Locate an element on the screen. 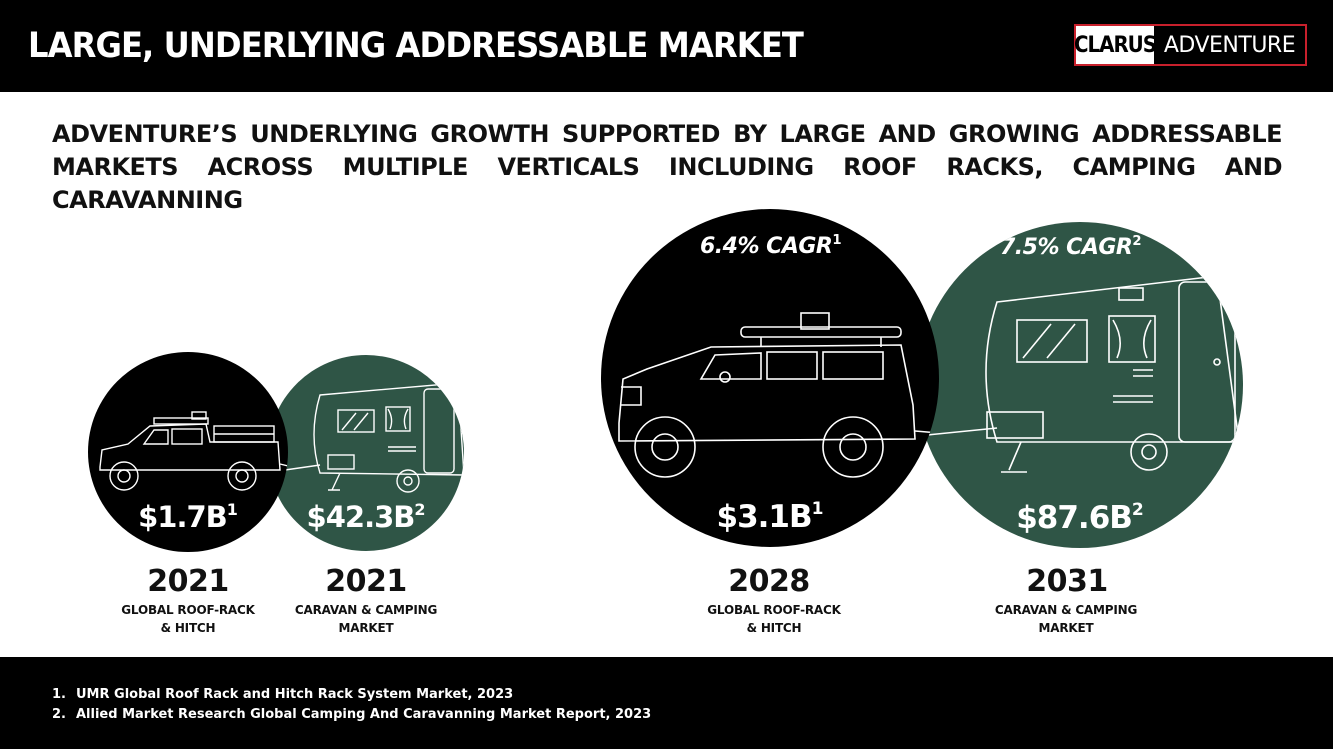 The width and height of the screenshot is (1333, 749). market-value-caravan-2021: $42.3B2 is located at coordinates (366, 517).